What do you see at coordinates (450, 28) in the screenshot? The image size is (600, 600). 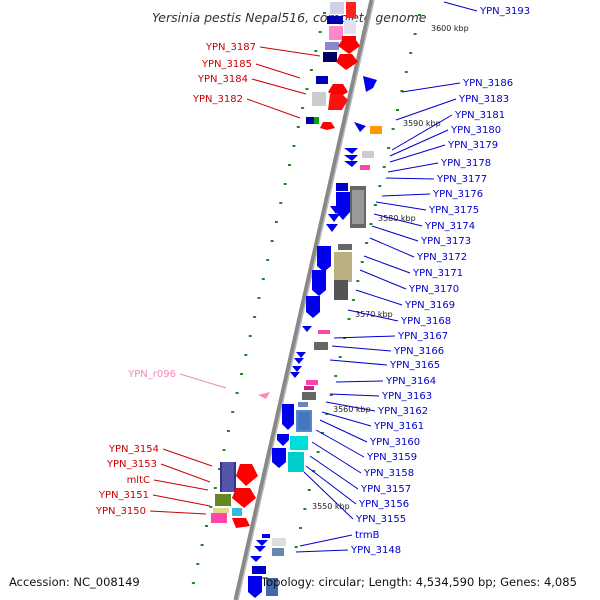 I see `kbp-tick-3600: 3600 kbp` at bounding box center [450, 28].